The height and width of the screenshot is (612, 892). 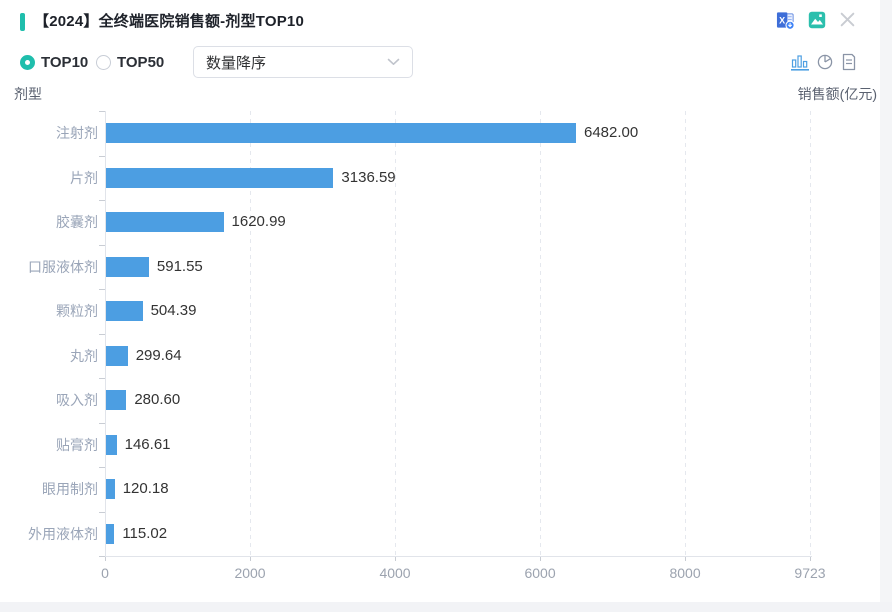 I want to click on category-label: 眼用制剂, so click(x=70, y=489).